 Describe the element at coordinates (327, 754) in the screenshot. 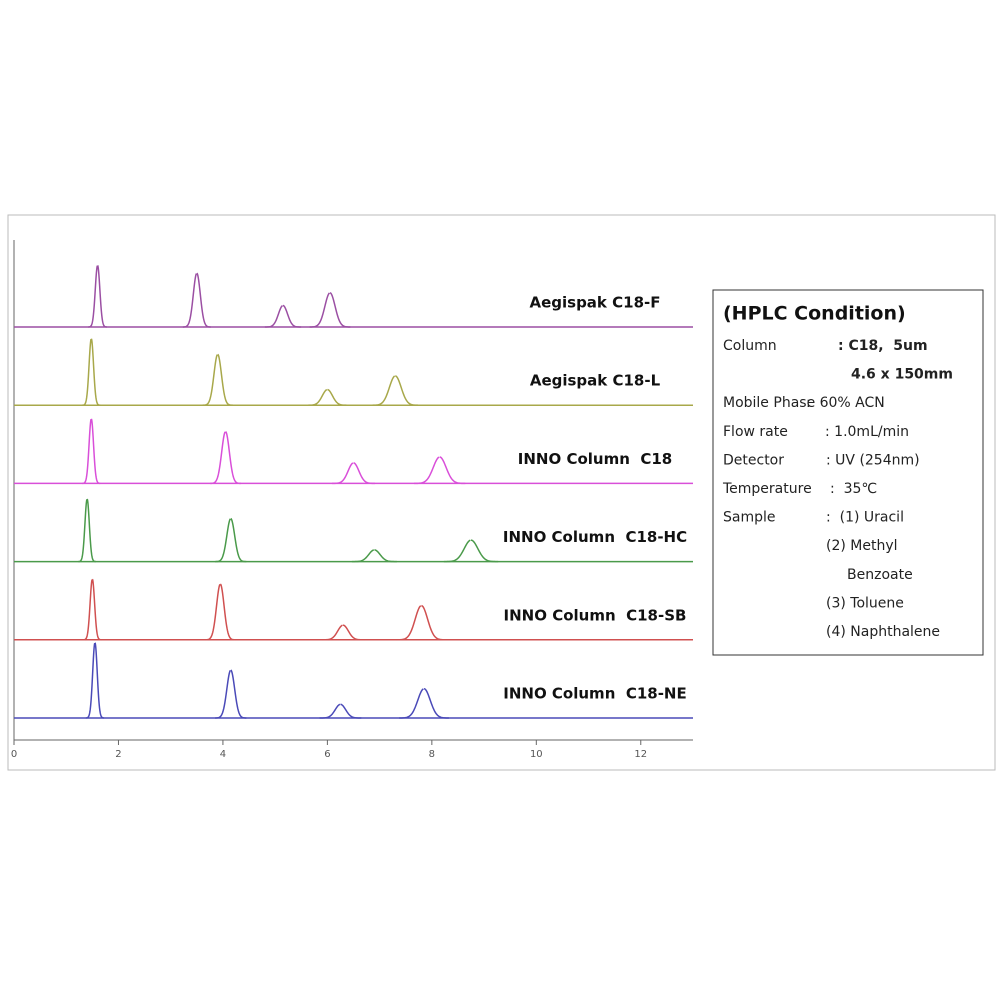

I see `x-tick-label: 6` at that location.